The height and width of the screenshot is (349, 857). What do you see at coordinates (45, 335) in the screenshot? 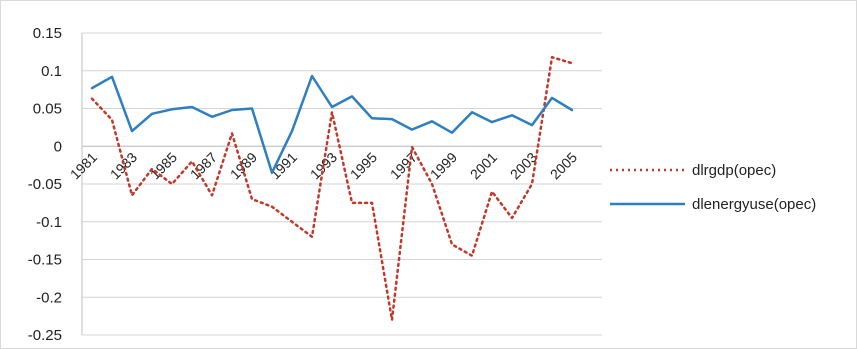
I see `y-tick-label: -0.25` at bounding box center [45, 335].